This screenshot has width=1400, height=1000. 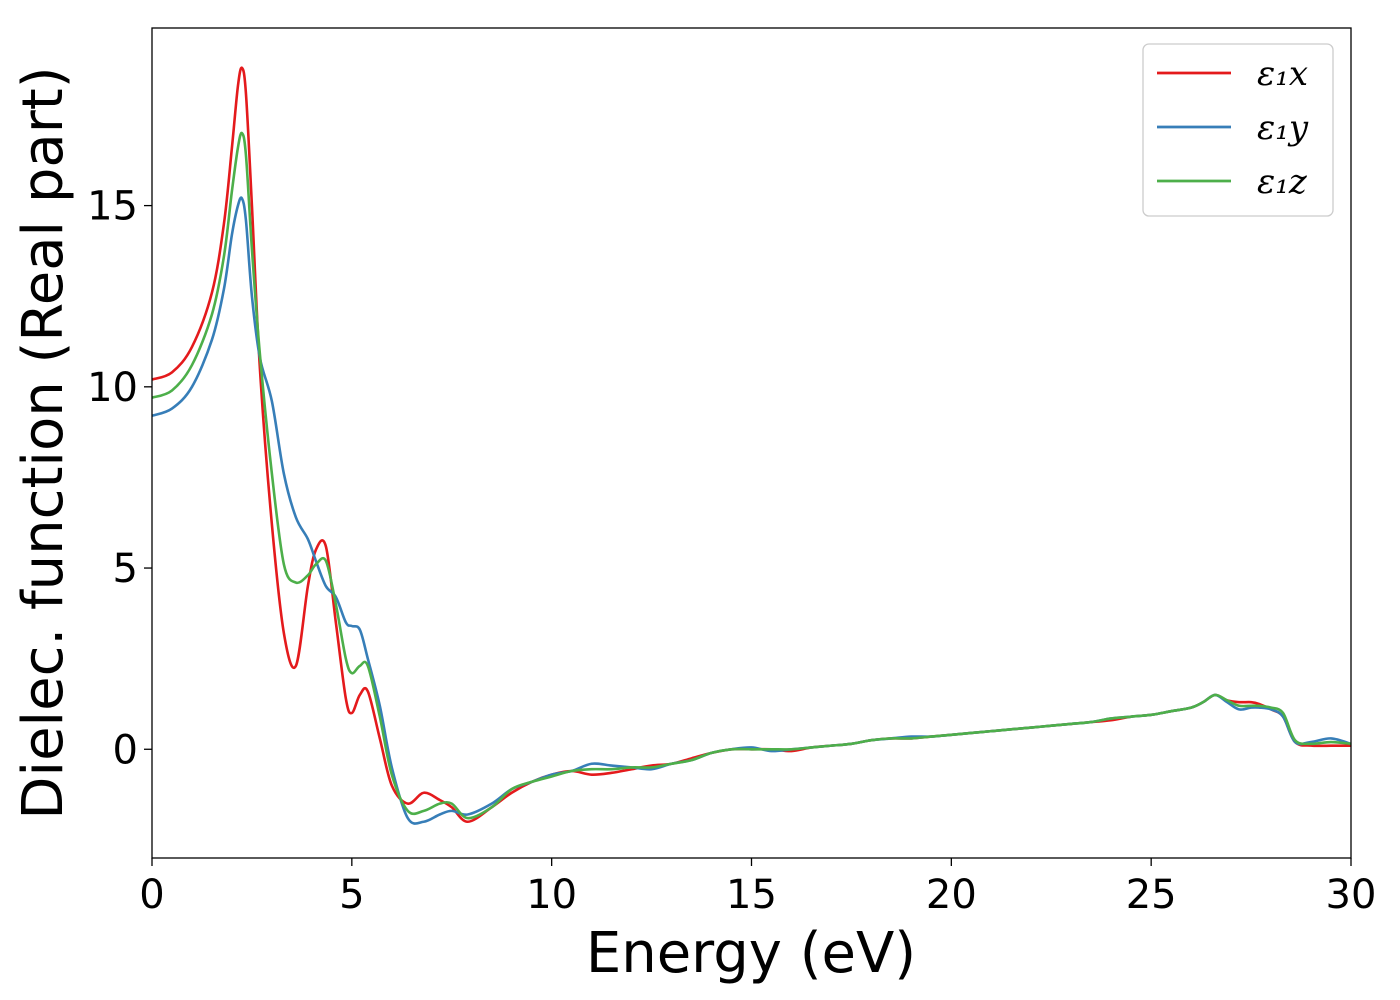 I want to click on x-axis-title: Energy (eV), so click(x=751, y=953).